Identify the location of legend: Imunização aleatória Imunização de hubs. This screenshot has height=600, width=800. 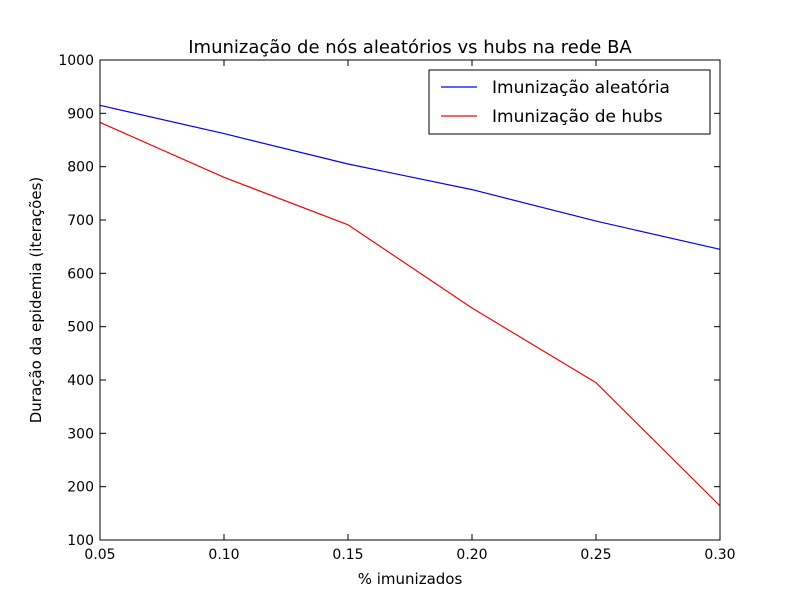
(569, 102).